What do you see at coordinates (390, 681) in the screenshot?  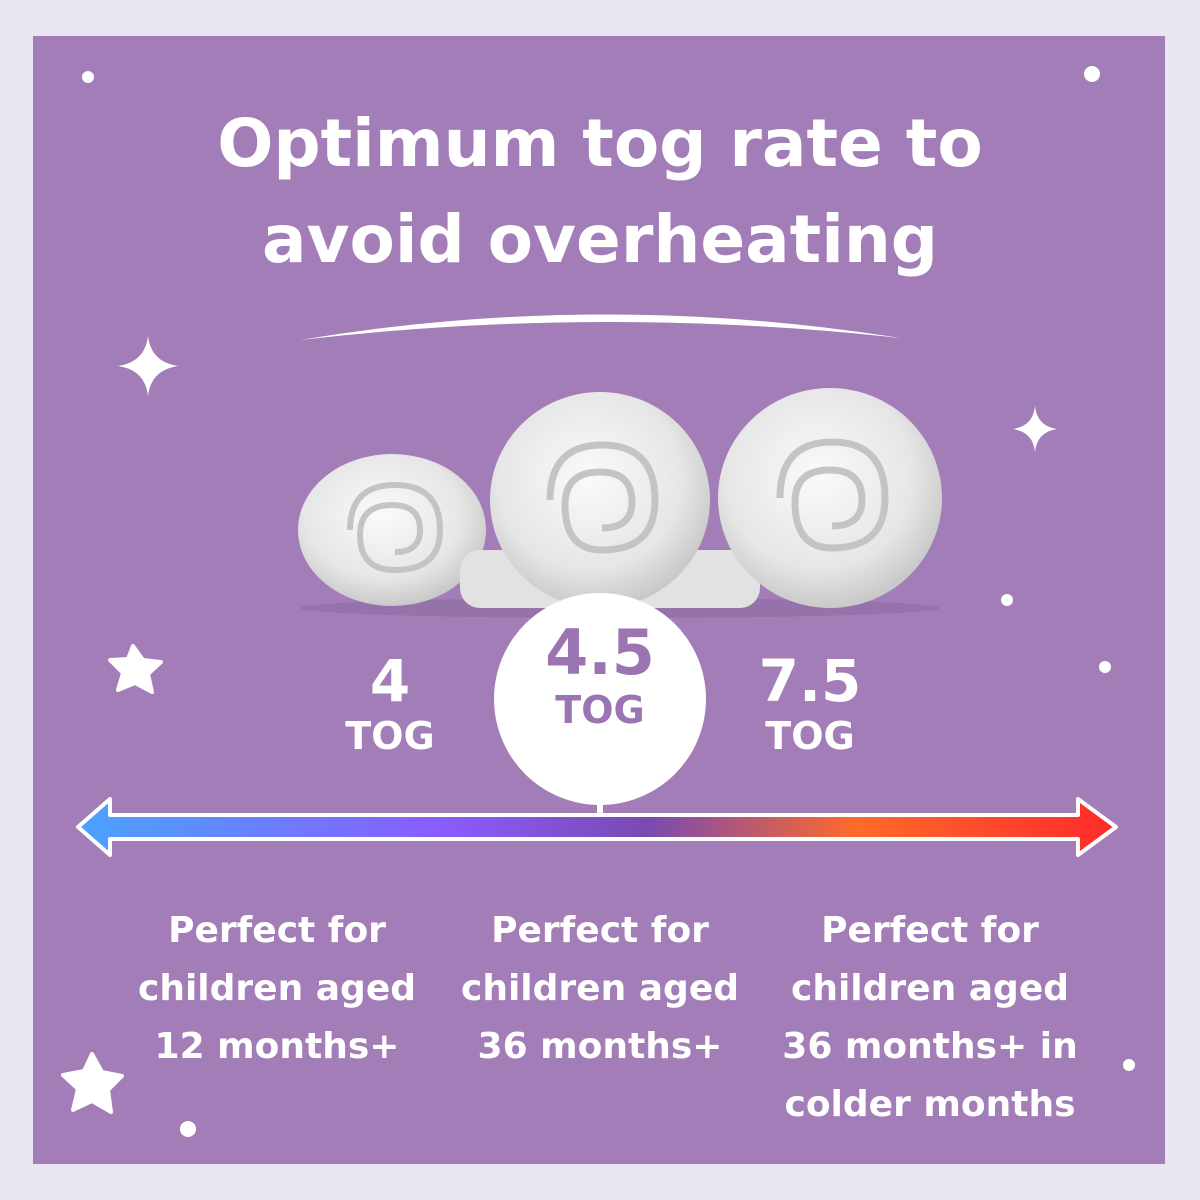 I see `tog-value: 4` at bounding box center [390, 681].